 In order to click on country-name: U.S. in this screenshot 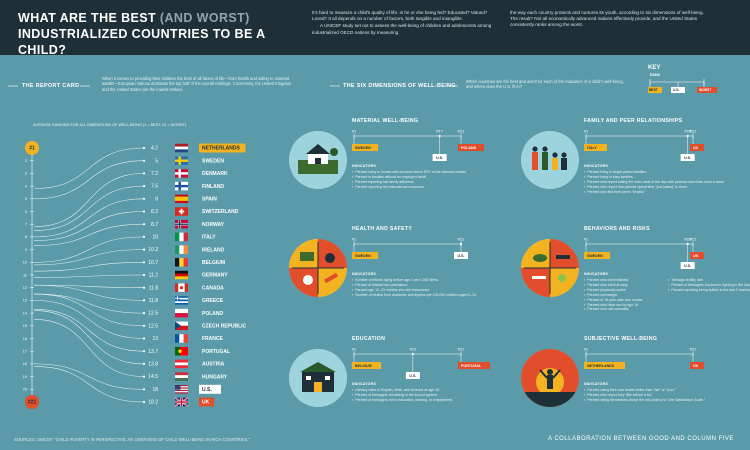, I will do `click(207, 390)`.